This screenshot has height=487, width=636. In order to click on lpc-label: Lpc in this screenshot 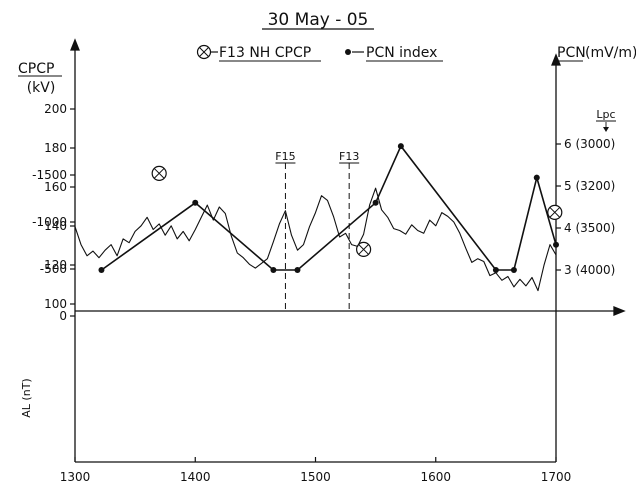, I will do `click(605, 114)`.